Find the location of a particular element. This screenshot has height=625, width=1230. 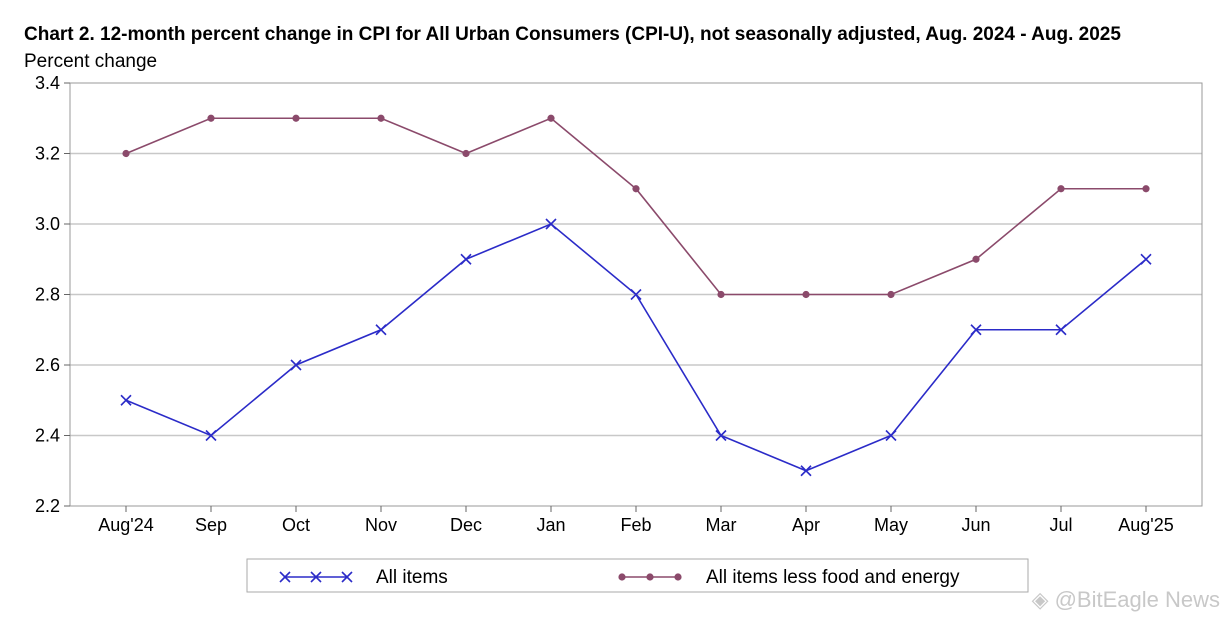

y-tick-label: 2.2 is located at coordinates (47, 506).